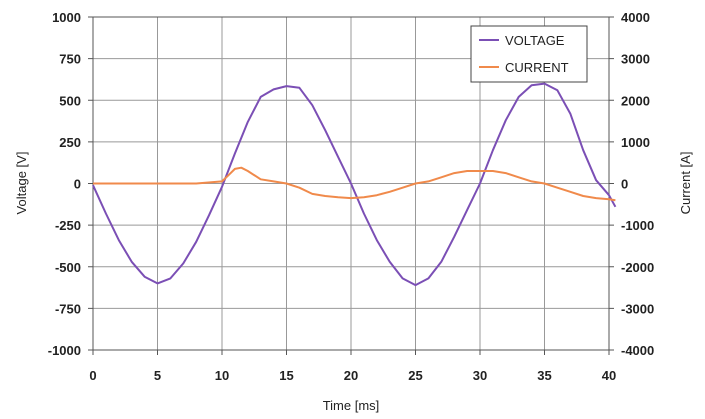  Describe the element at coordinates (480, 375) in the screenshot. I see `x-tick-label: 30` at that location.